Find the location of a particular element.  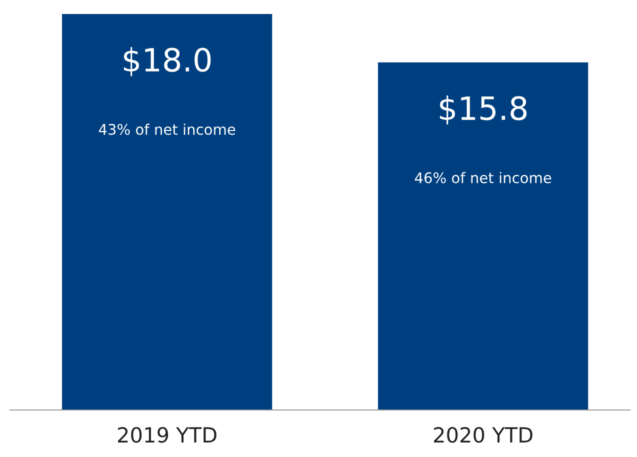

x-tick-label: 2020 YTD is located at coordinates (483, 435).